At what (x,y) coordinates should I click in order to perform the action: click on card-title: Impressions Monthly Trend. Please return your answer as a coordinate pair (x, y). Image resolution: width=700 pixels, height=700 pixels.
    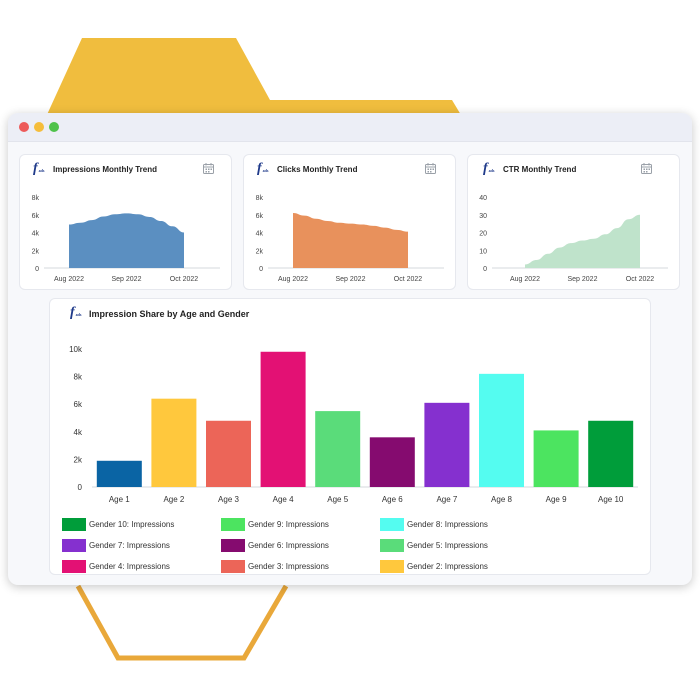
    Looking at the image, I should click on (105, 169).